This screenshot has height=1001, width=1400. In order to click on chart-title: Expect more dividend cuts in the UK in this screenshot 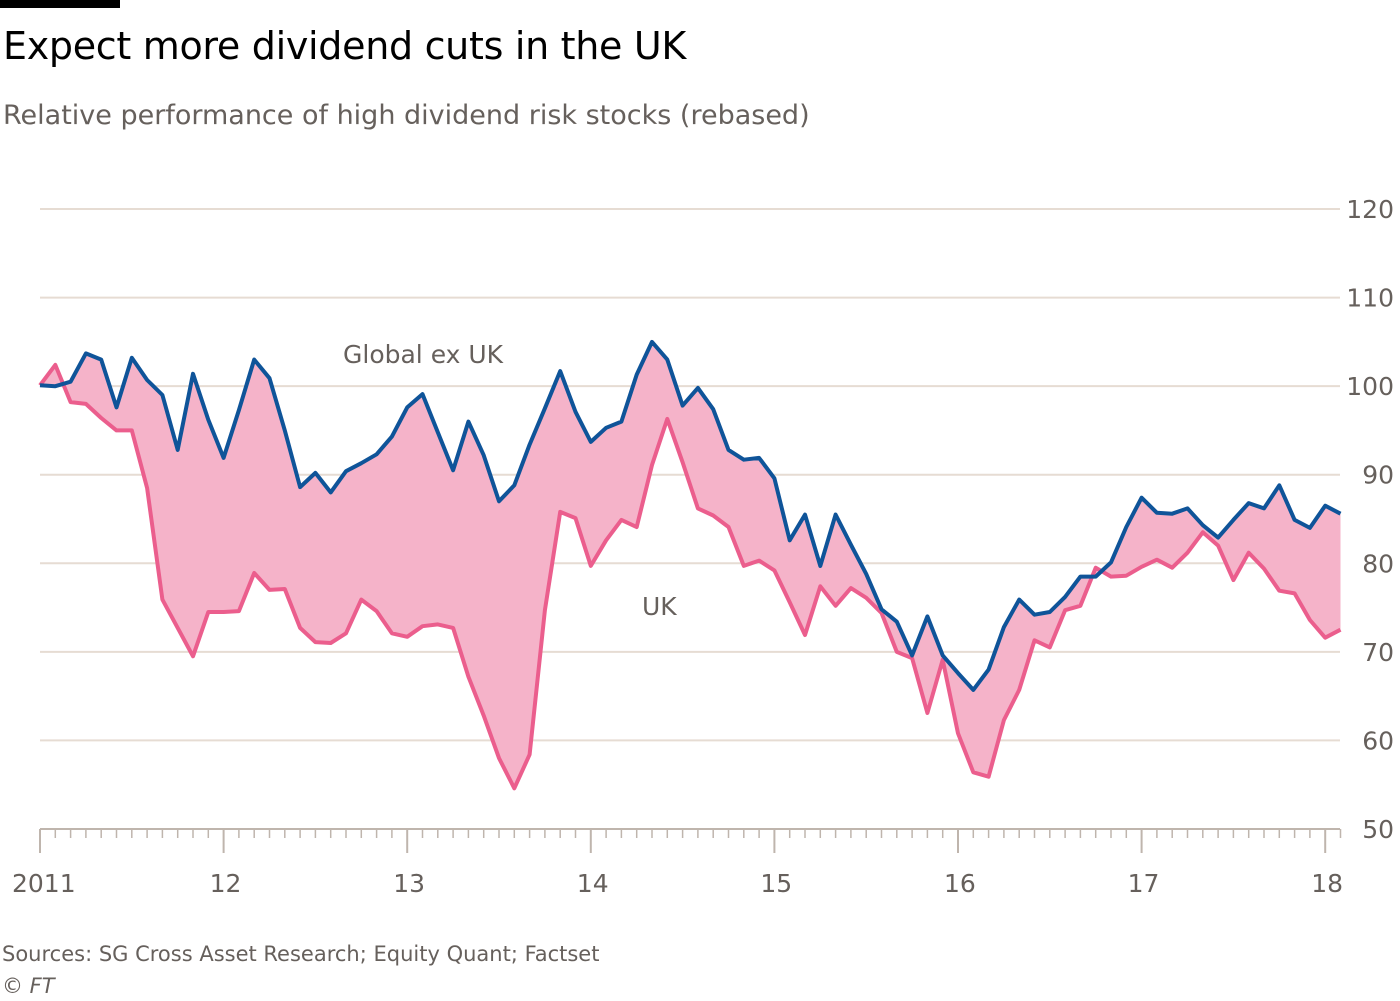, I will do `click(345, 46)`.